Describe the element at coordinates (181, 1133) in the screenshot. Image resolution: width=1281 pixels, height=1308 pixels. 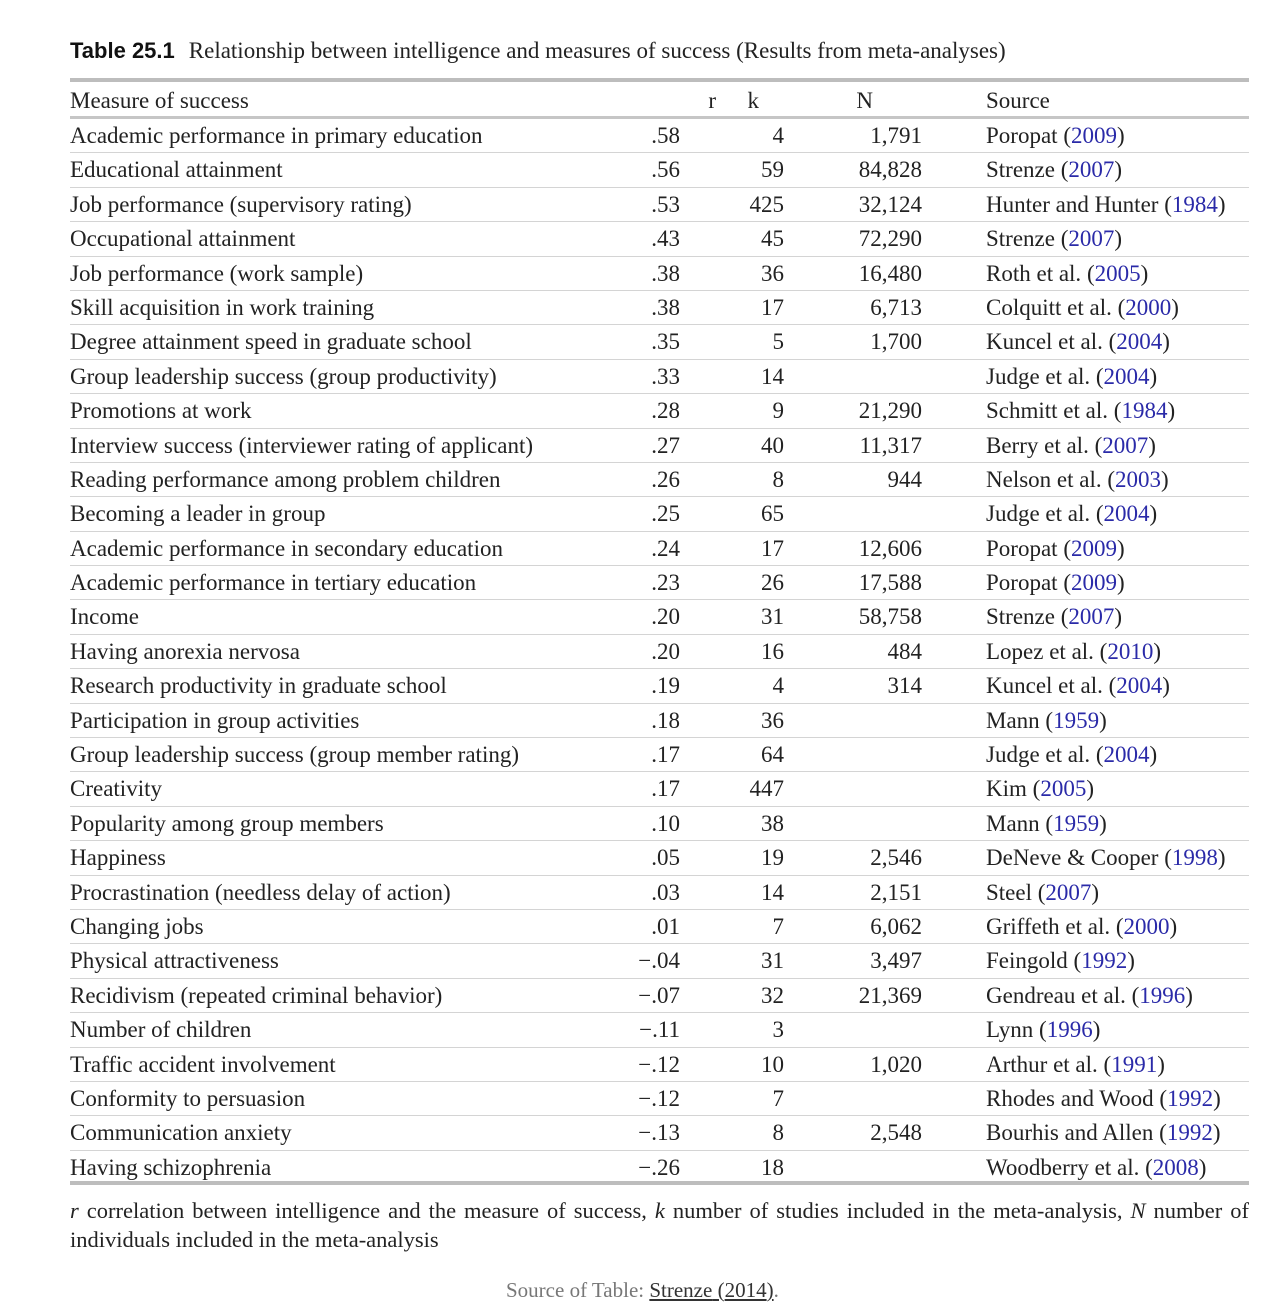
I see `cell-measure: Communication anxiety` at that location.